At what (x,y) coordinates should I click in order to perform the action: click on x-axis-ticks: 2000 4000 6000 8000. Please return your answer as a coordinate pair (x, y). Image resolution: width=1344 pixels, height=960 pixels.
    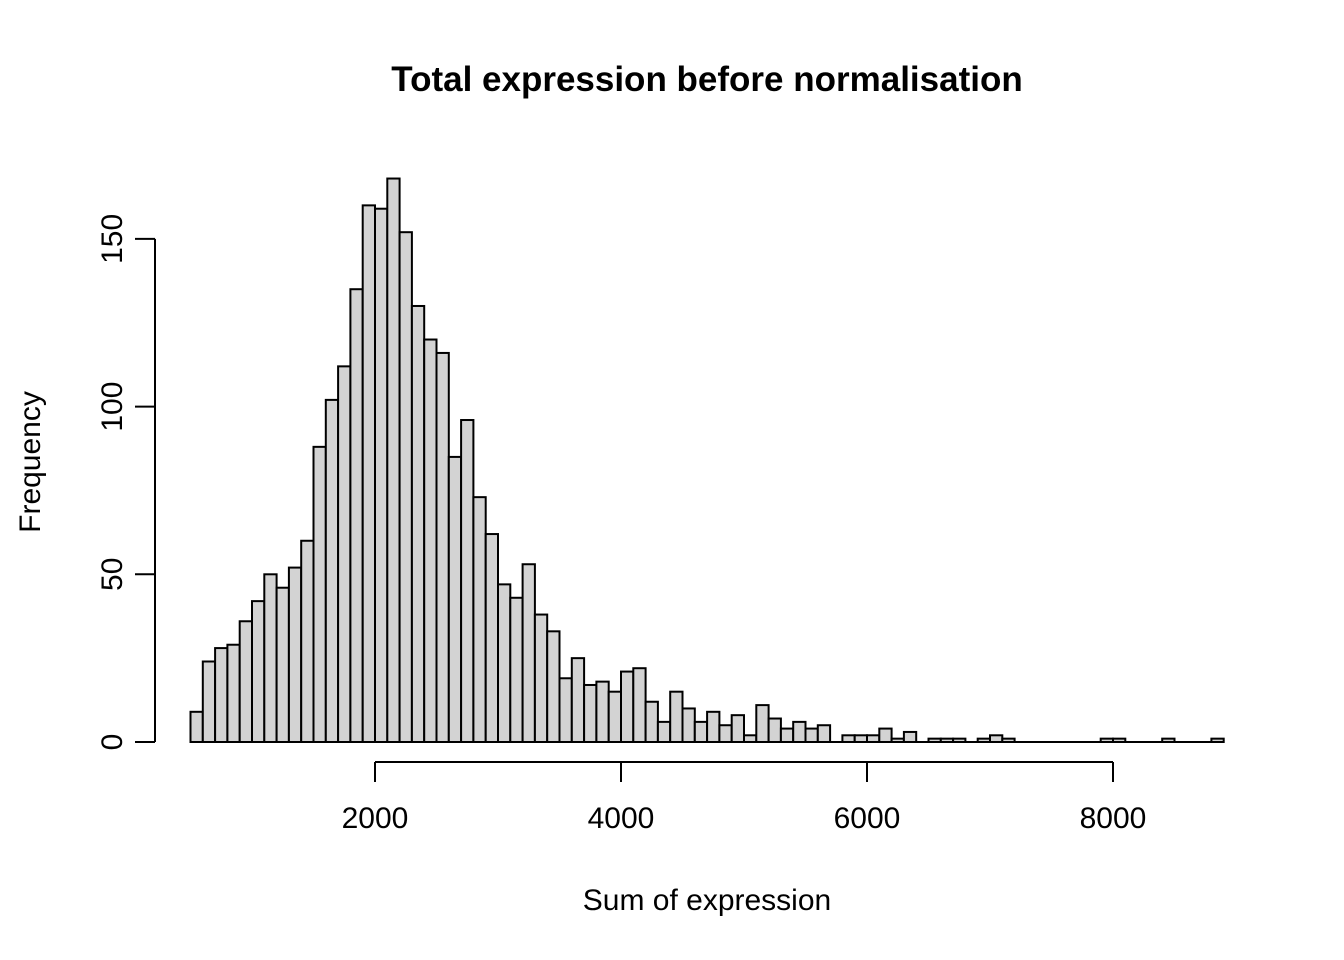
    Looking at the image, I should click on (744, 798).